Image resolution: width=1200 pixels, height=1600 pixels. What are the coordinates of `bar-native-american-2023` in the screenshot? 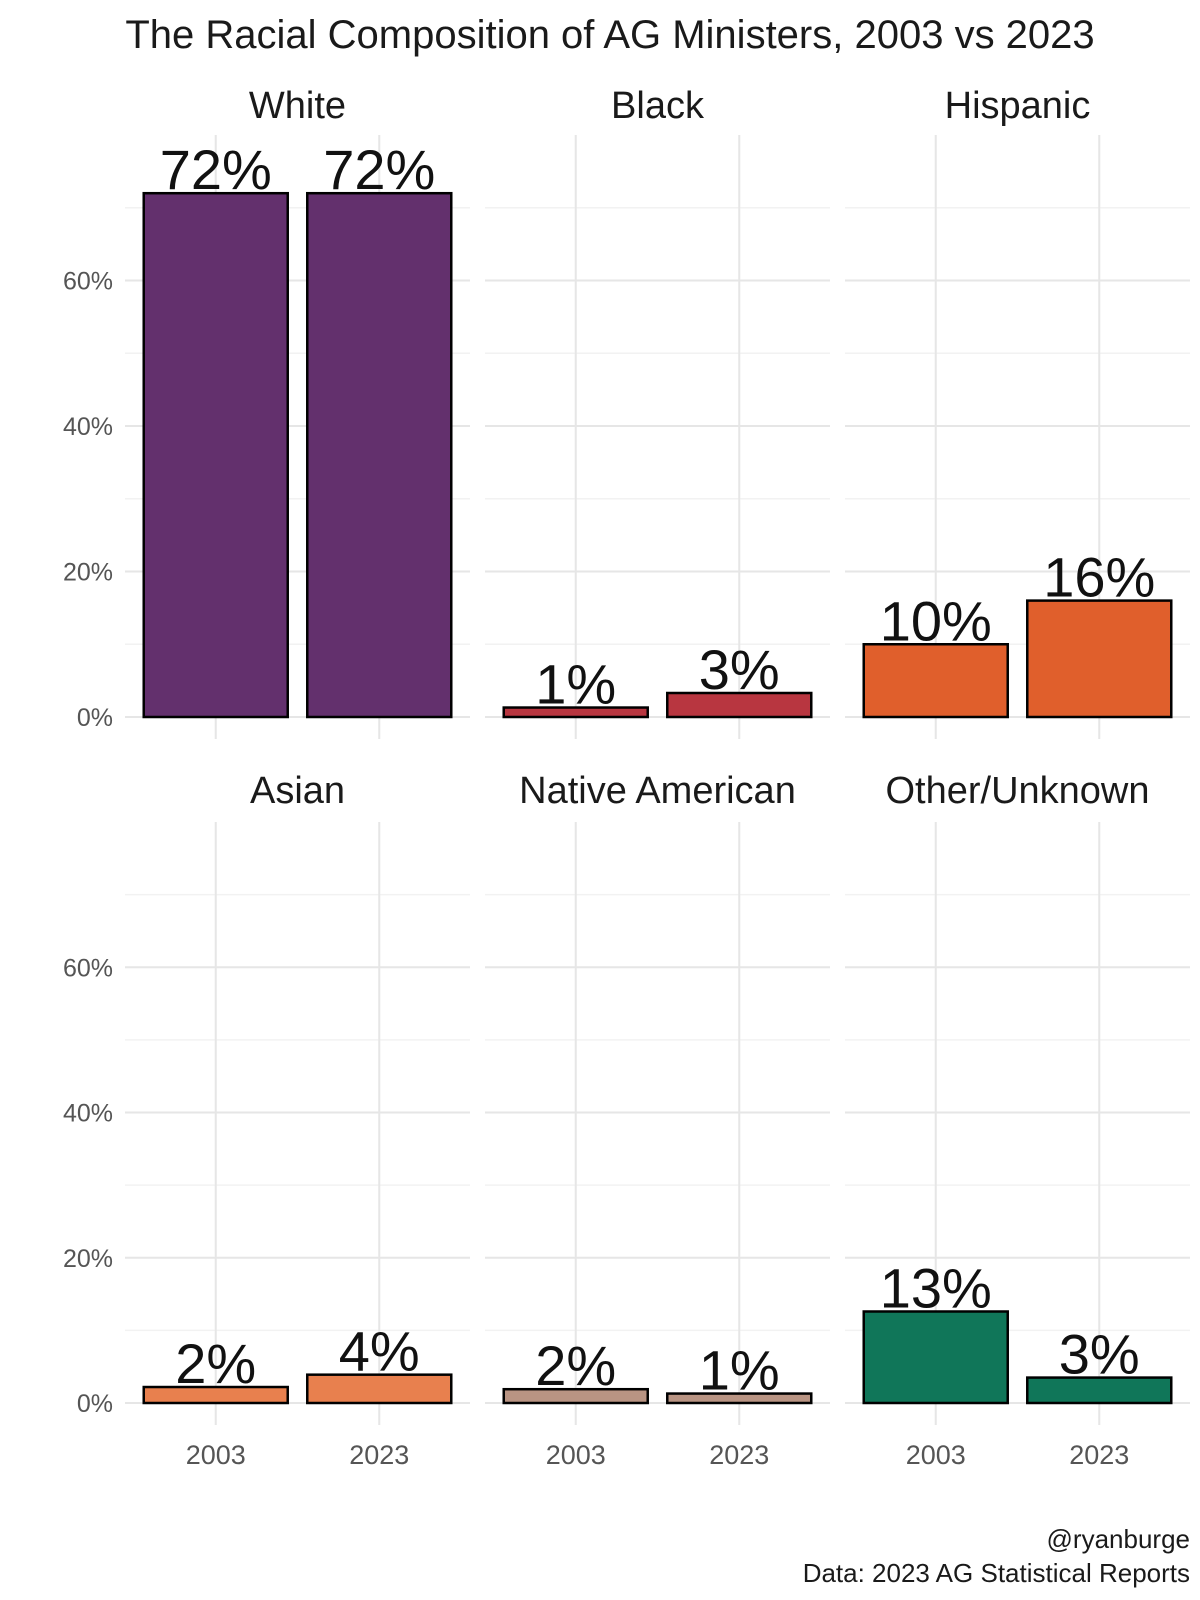 It's located at (739, 1398).